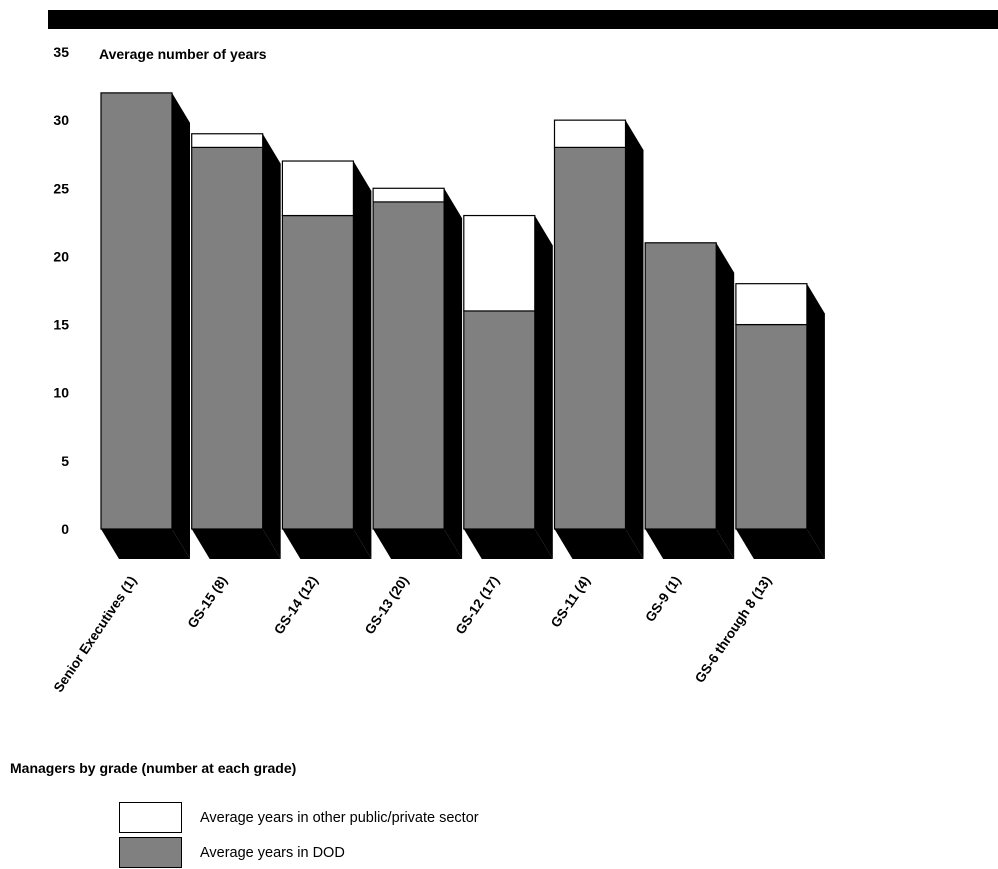  Describe the element at coordinates (662, 598) in the screenshot. I see `category-label: GS-9 (1)` at that location.